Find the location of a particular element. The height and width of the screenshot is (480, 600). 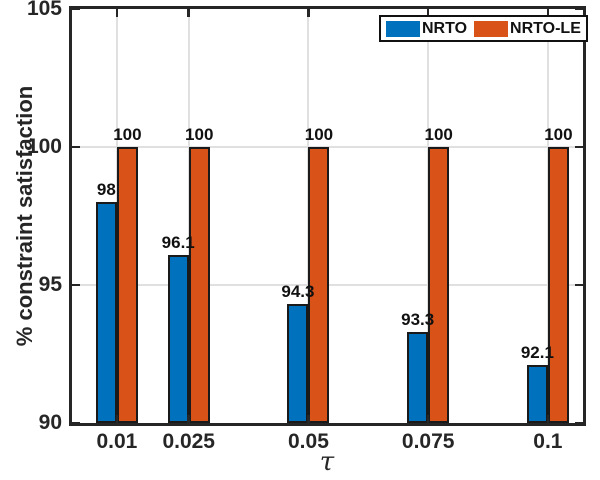

legend-swatch-nrto-le is located at coordinates (491, 28).